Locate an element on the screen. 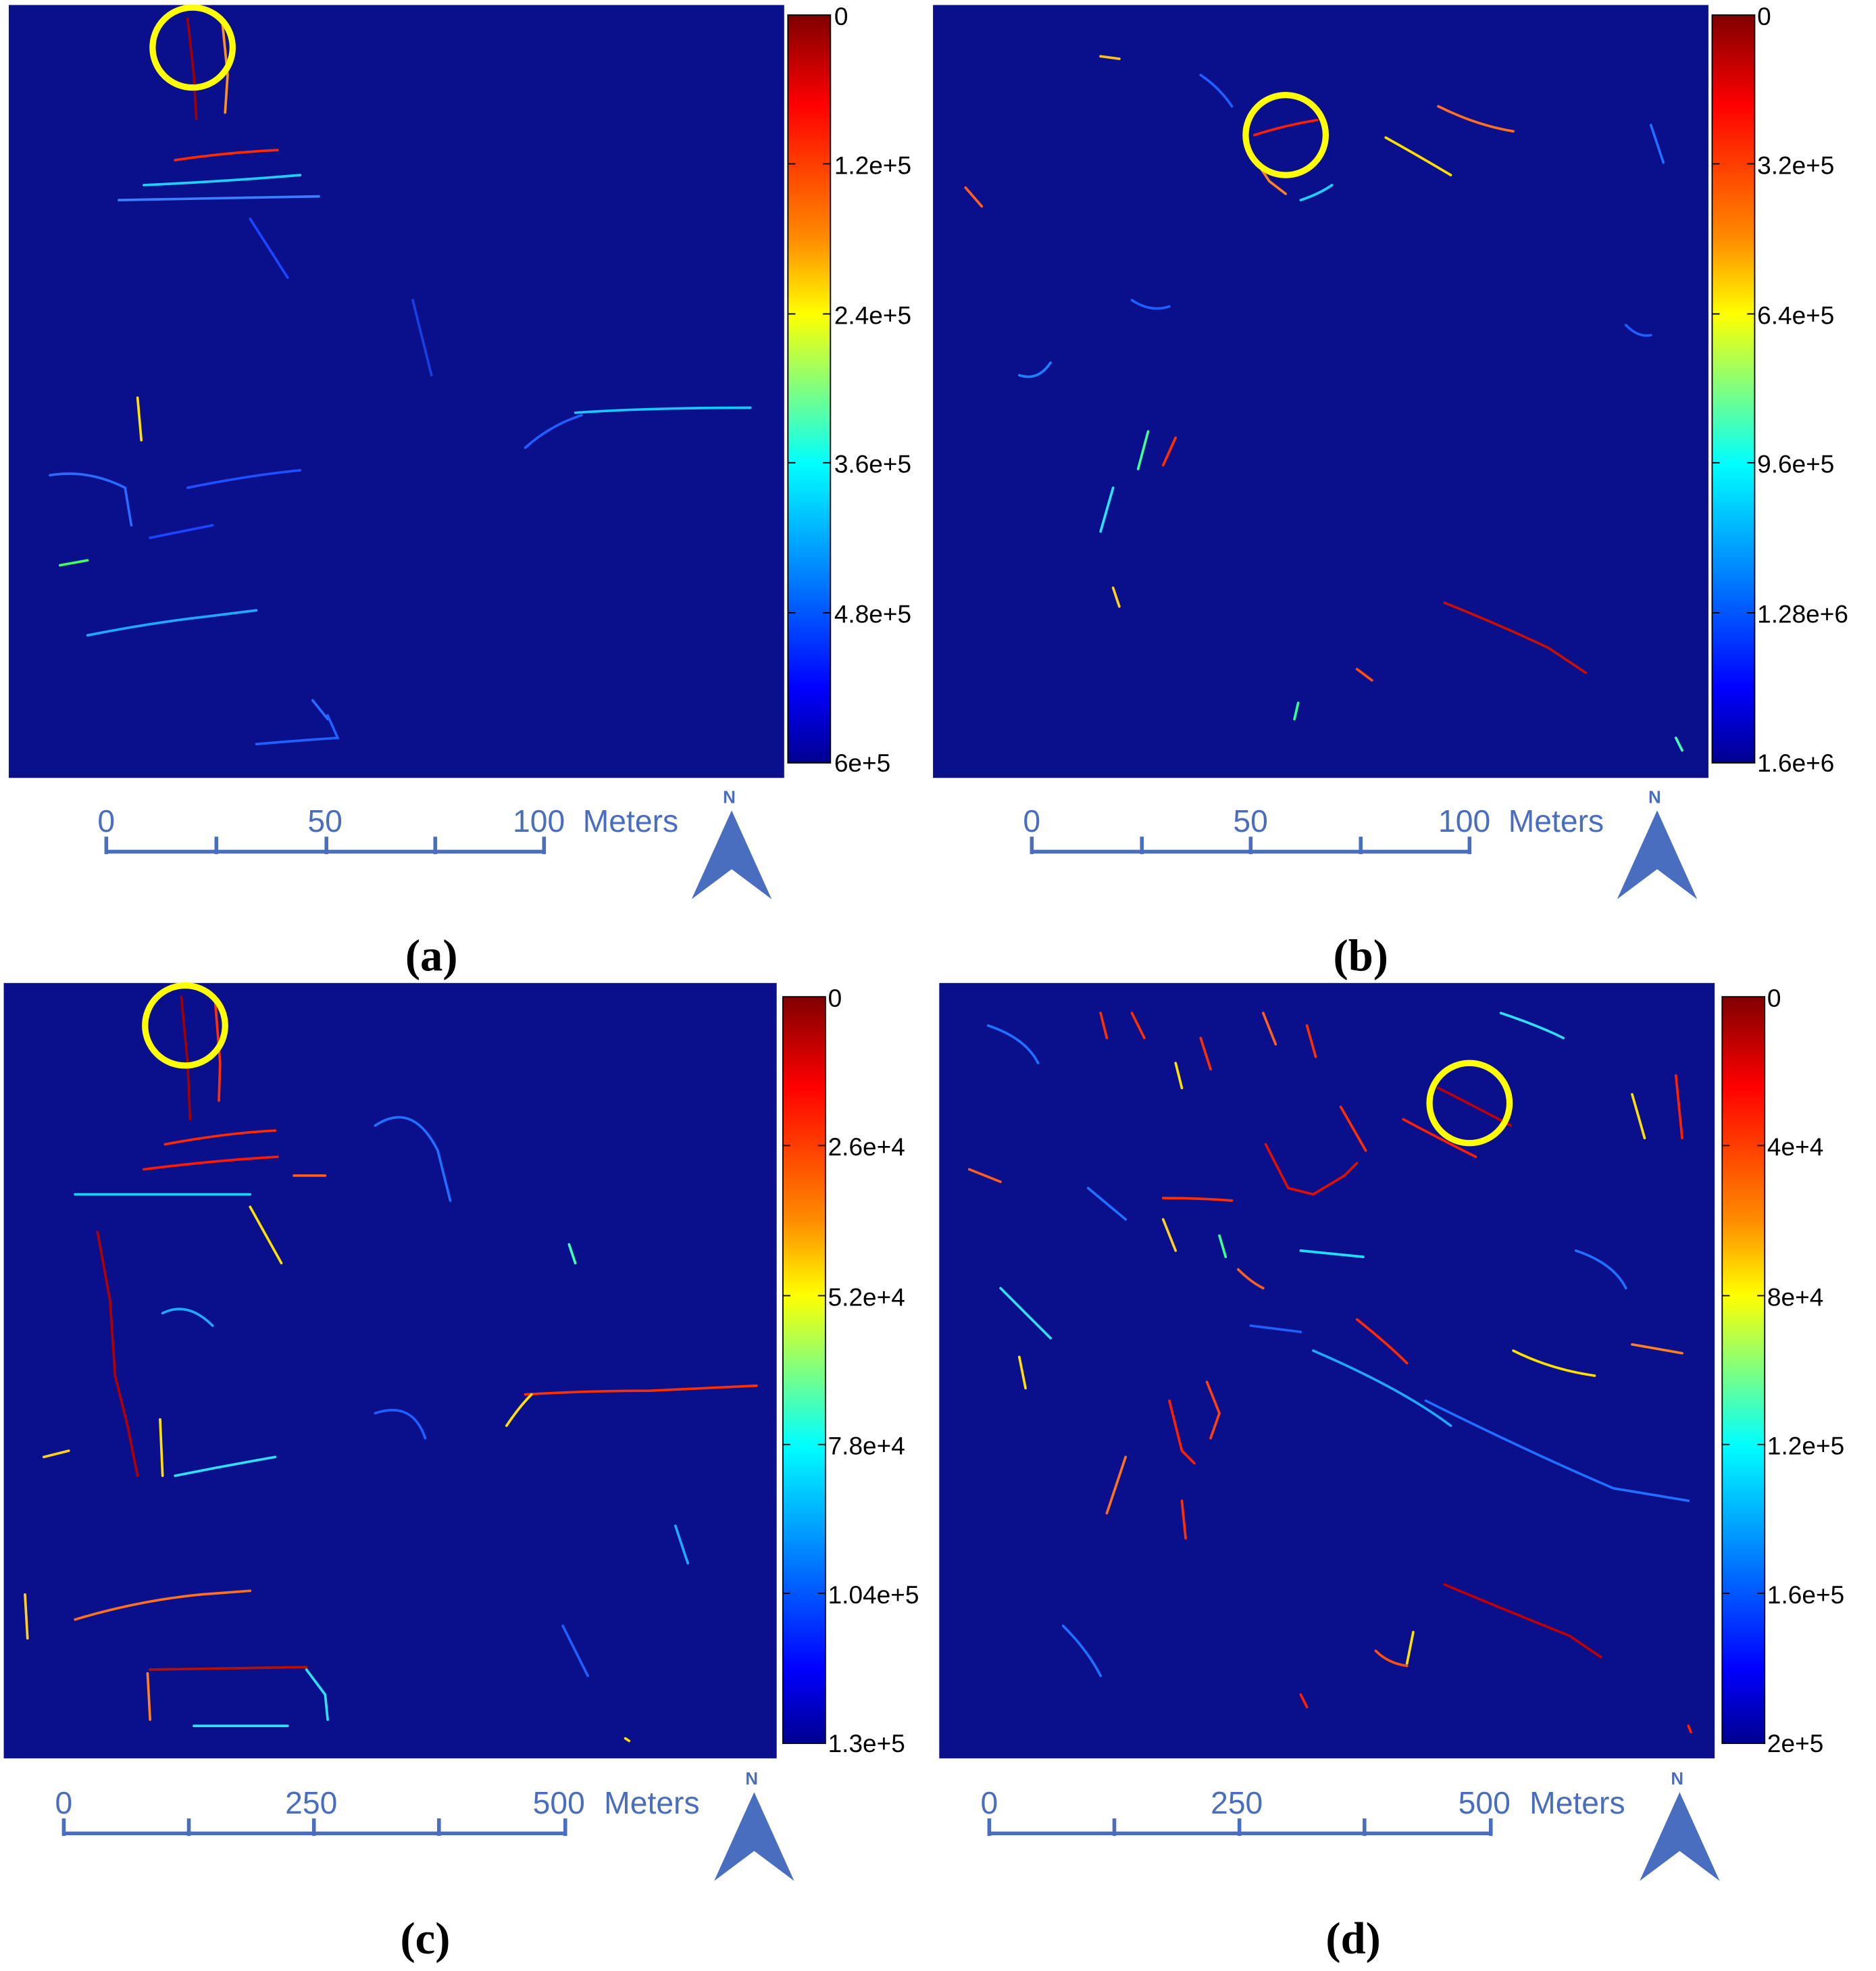 This screenshot has height=1971, width=1876. scalebar-d is located at coordinates (1240, 1827).